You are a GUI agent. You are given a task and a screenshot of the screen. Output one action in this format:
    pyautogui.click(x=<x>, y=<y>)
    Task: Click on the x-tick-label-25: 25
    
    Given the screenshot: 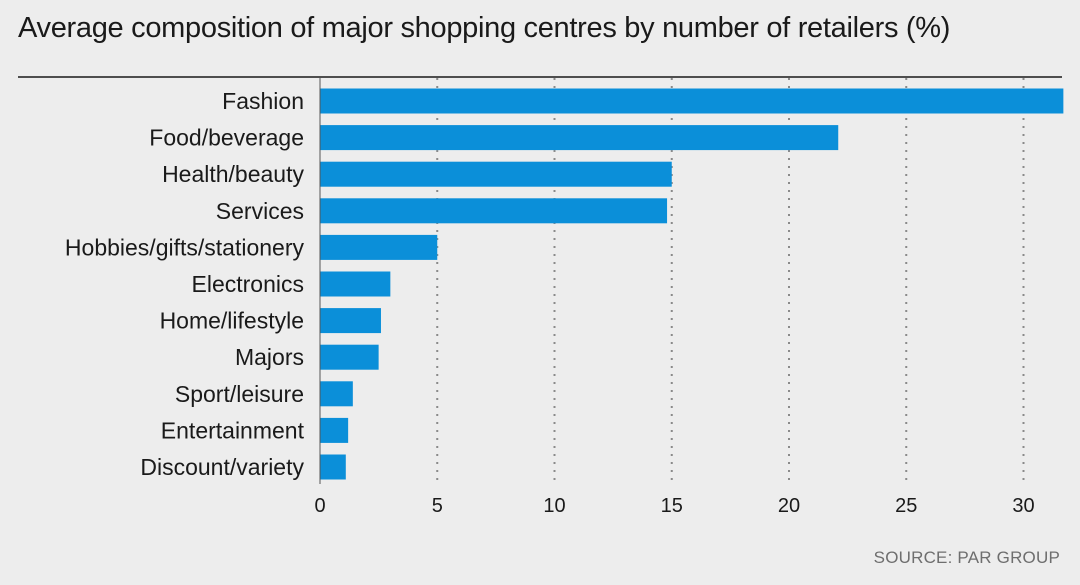 What is the action you would take?
    pyautogui.click(x=906, y=506)
    